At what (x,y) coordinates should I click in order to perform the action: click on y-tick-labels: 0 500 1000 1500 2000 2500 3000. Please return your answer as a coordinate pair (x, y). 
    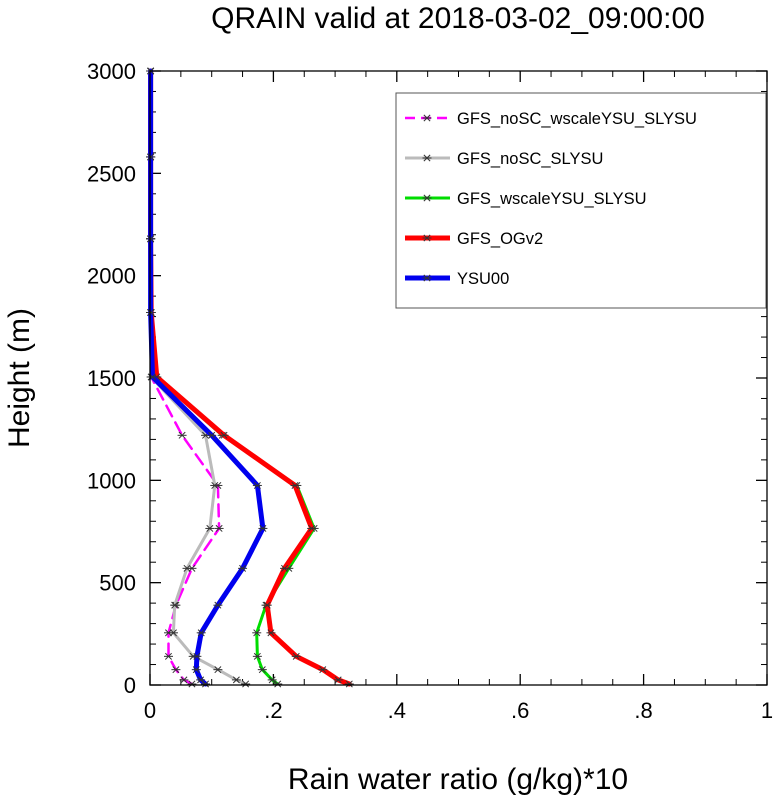
    Looking at the image, I should click on (111, 378).